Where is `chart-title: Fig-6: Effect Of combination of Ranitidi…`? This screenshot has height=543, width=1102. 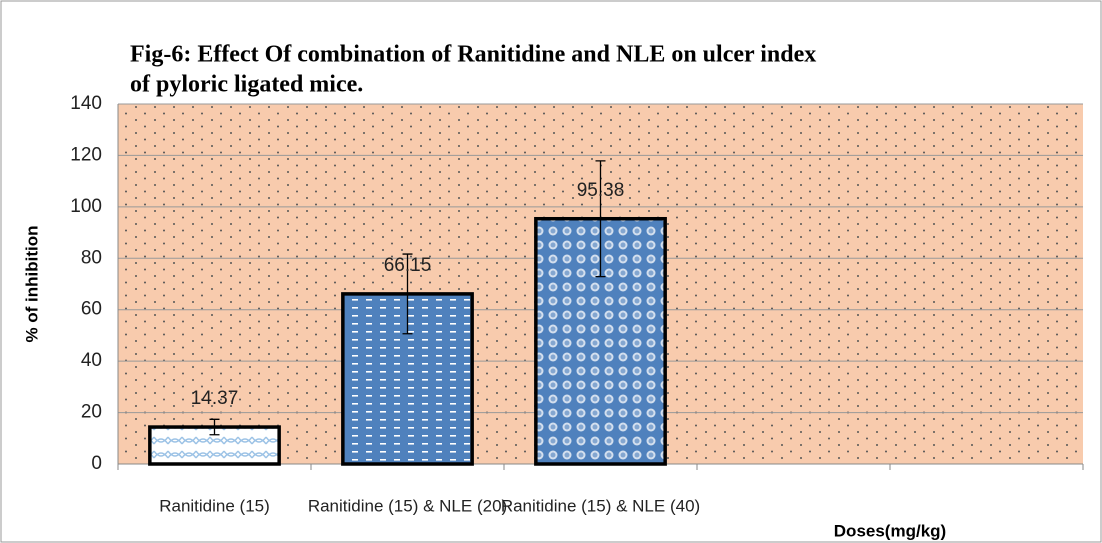 chart-title: Fig-6: Effect Of combination of Ranitidi… is located at coordinates (473, 55).